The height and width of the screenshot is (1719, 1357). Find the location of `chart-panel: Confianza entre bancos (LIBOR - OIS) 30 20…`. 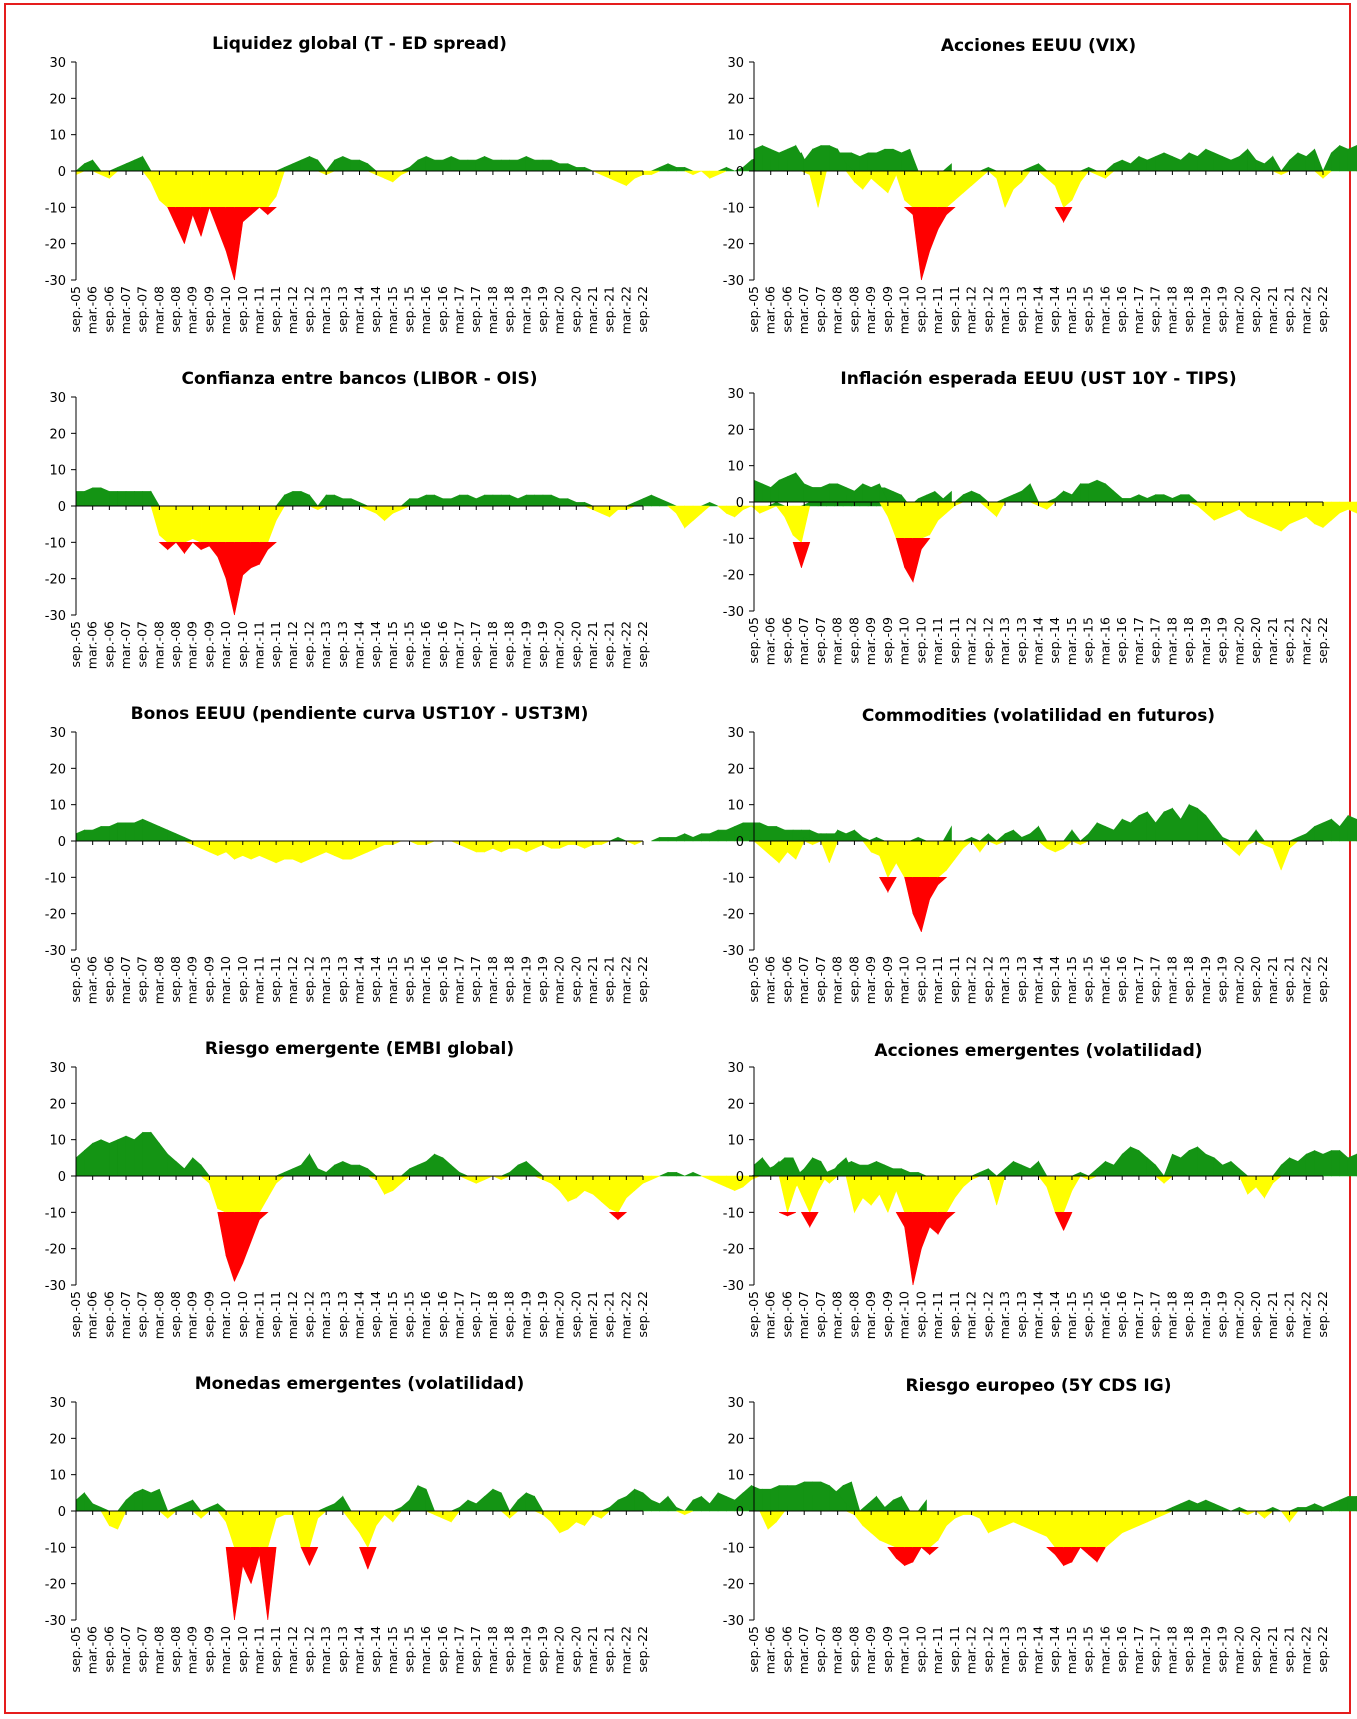

chart-panel: Confianza entre bancos (LIBOR - OIS) 30 20… is located at coordinates (498, 519).